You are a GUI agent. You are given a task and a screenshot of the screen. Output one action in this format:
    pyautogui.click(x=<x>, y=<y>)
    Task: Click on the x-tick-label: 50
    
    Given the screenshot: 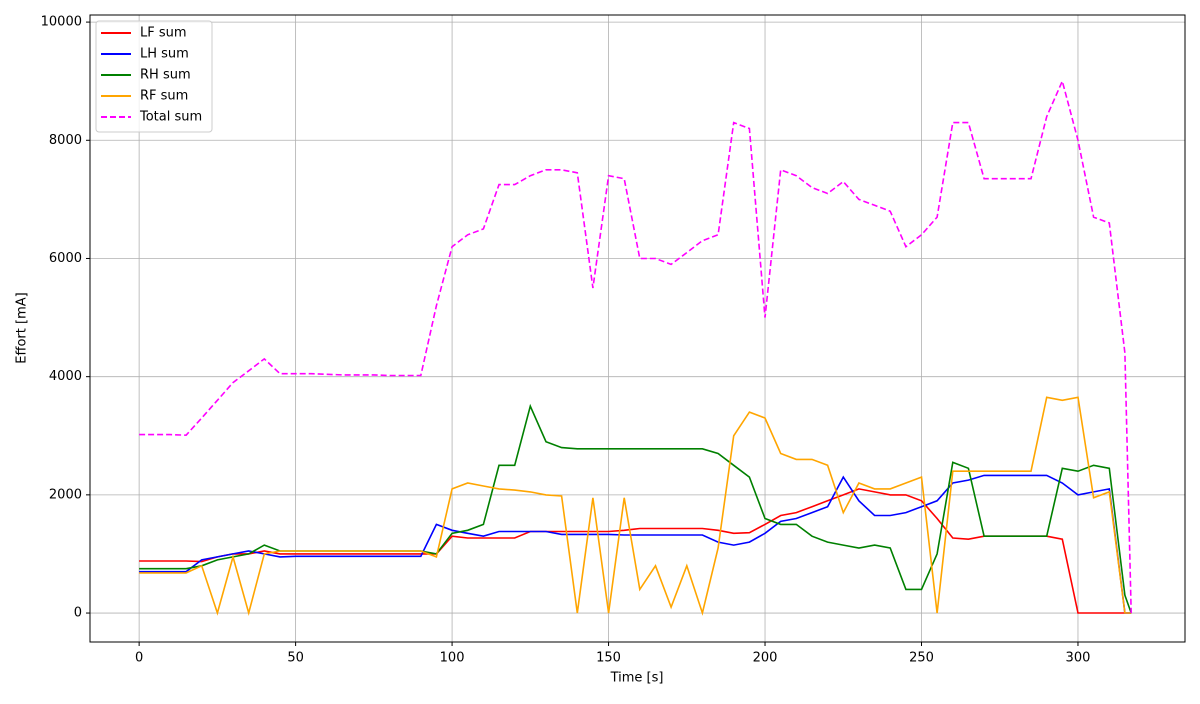 What is the action you would take?
    pyautogui.click(x=295, y=658)
    